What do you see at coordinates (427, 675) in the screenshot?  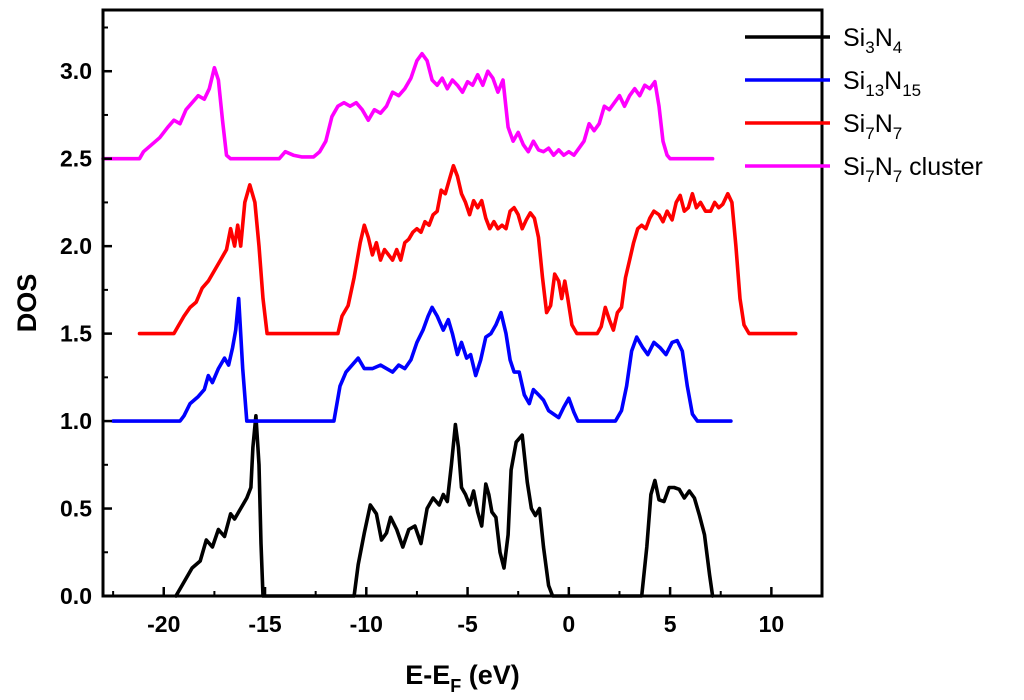 I see `x-axis-title-main: E-E` at bounding box center [427, 675].